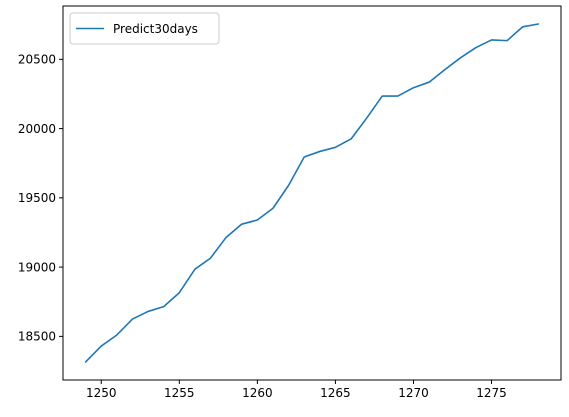 The width and height of the screenshot is (569, 417). I want to click on legend-frame, so click(144, 28).